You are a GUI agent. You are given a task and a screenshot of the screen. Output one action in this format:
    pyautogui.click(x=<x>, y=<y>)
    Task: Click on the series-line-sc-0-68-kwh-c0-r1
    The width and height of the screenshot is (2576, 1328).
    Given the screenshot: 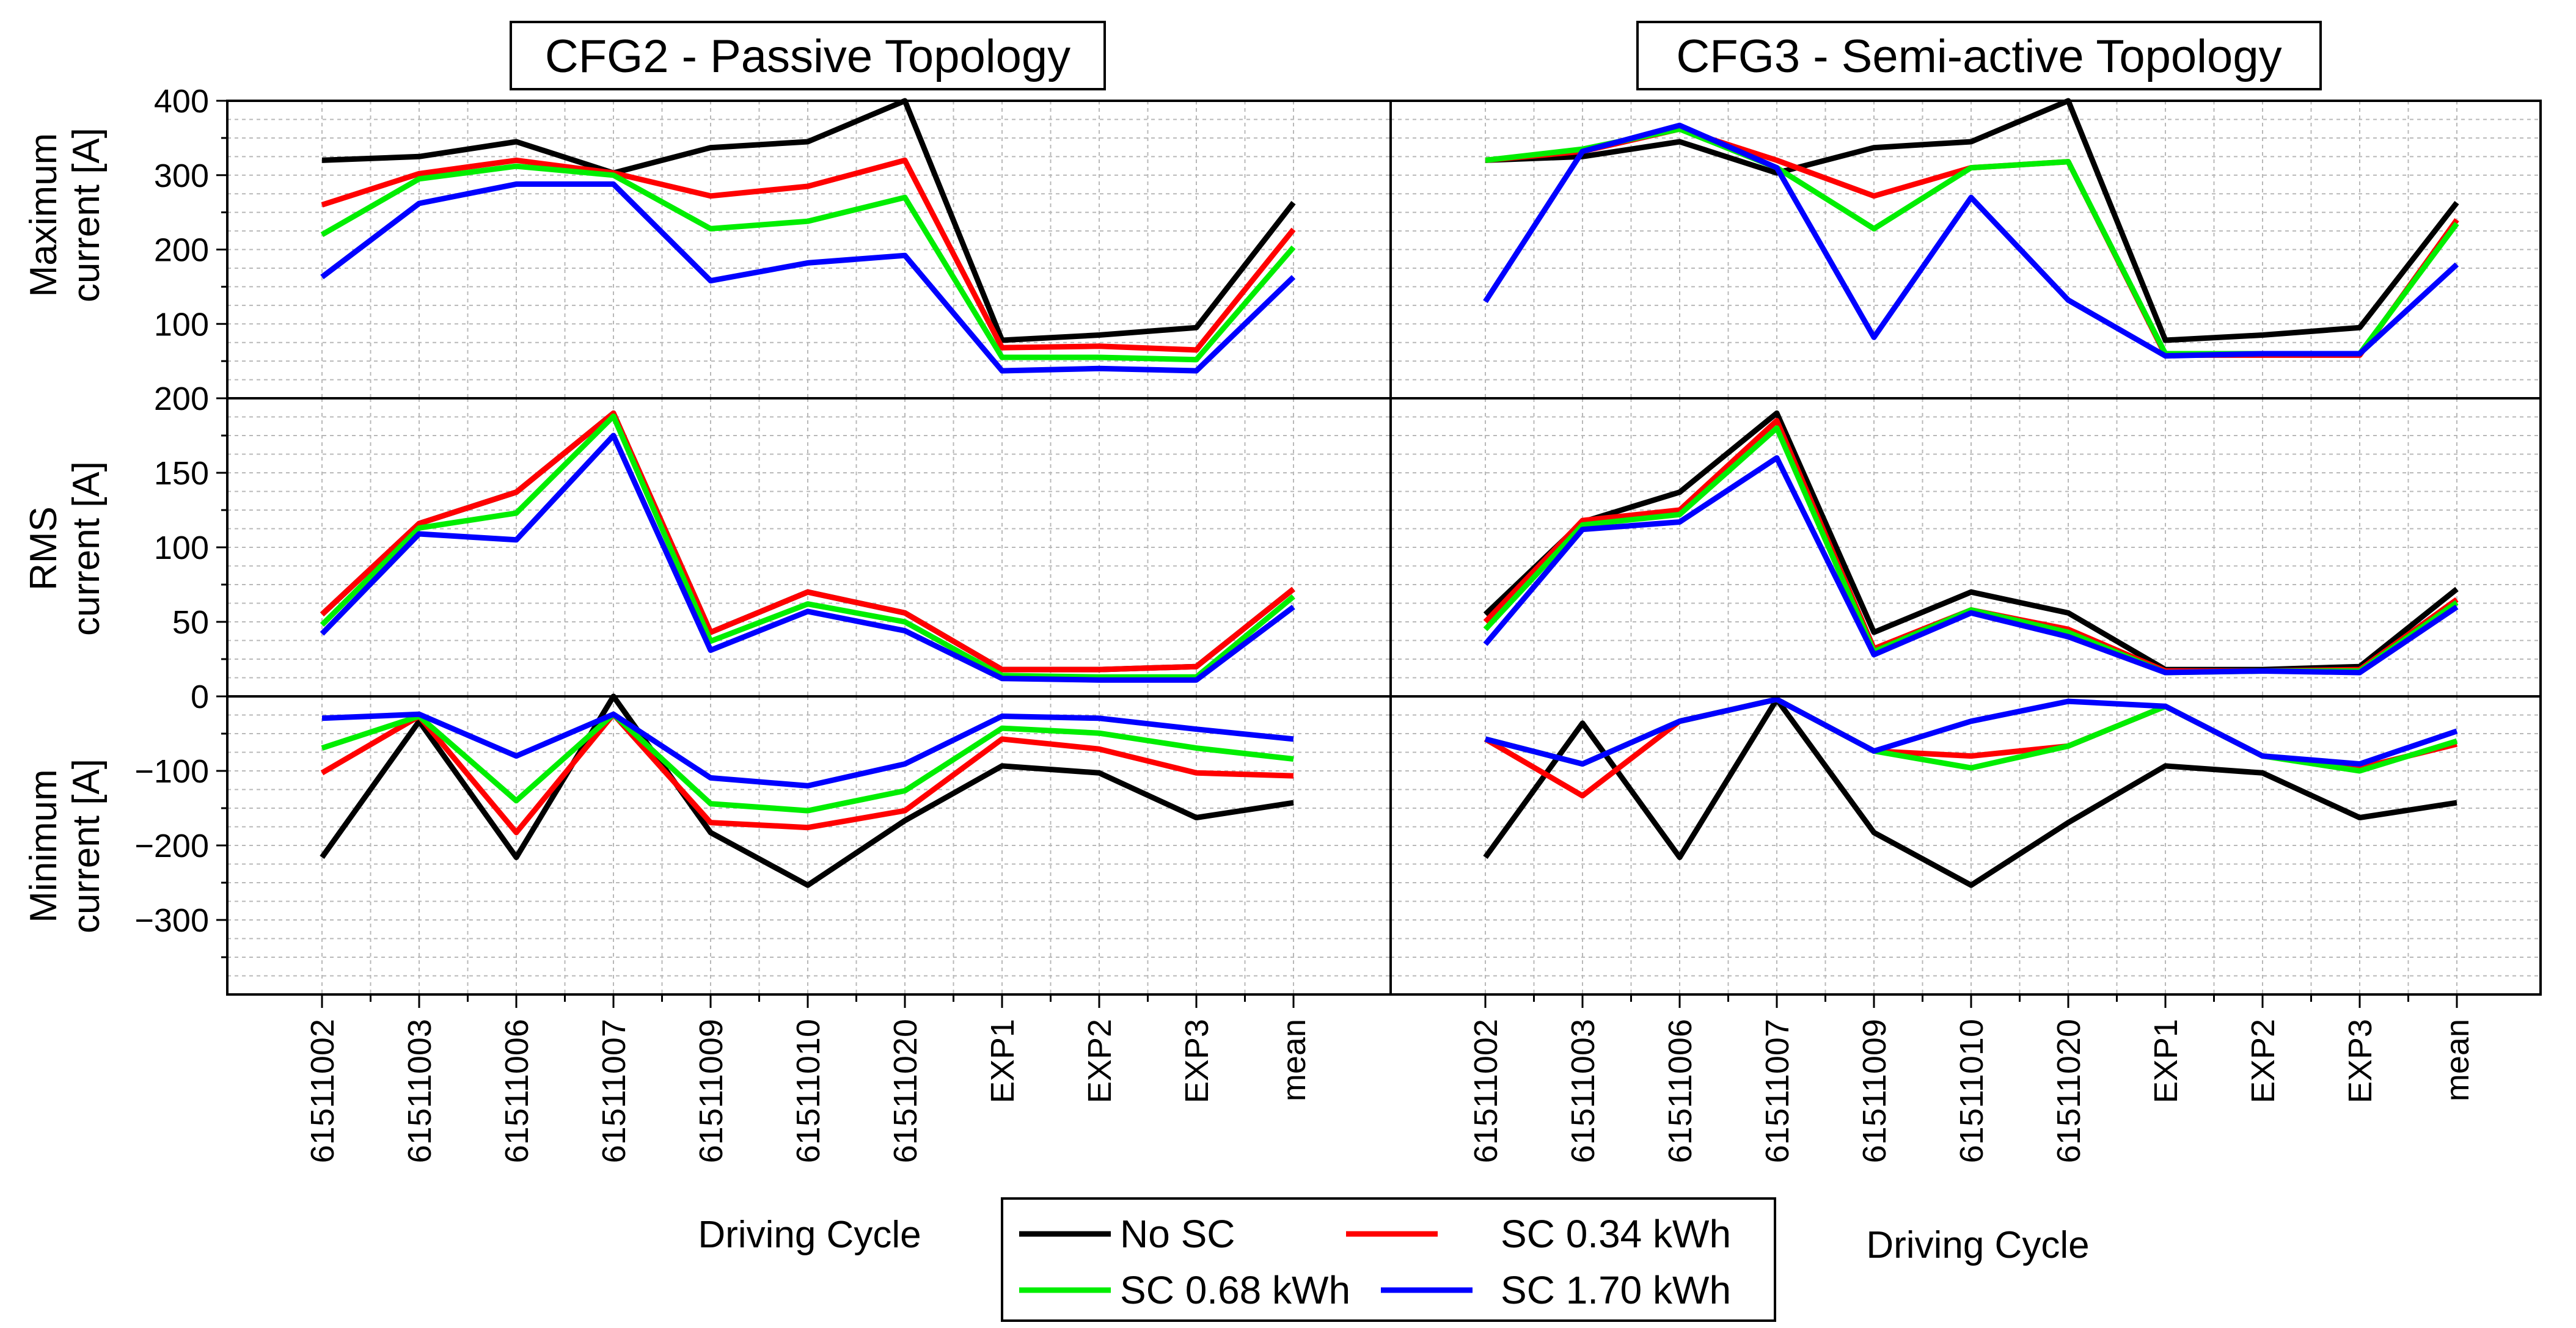 What is the action you would take?
    pyautogui.click(x=807, y=546)
    